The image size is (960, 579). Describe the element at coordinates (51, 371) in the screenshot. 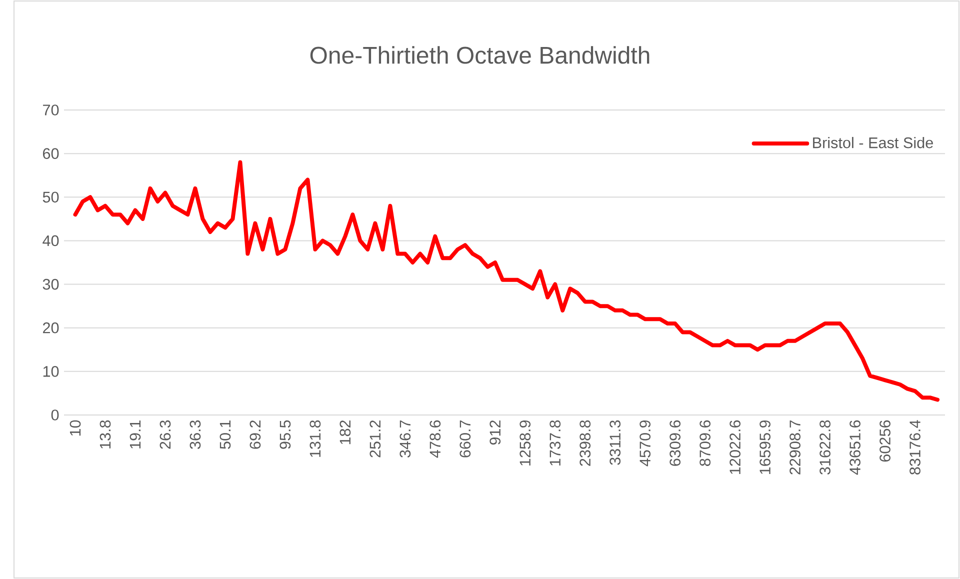

I see `y-tick-label: 10` at that location.